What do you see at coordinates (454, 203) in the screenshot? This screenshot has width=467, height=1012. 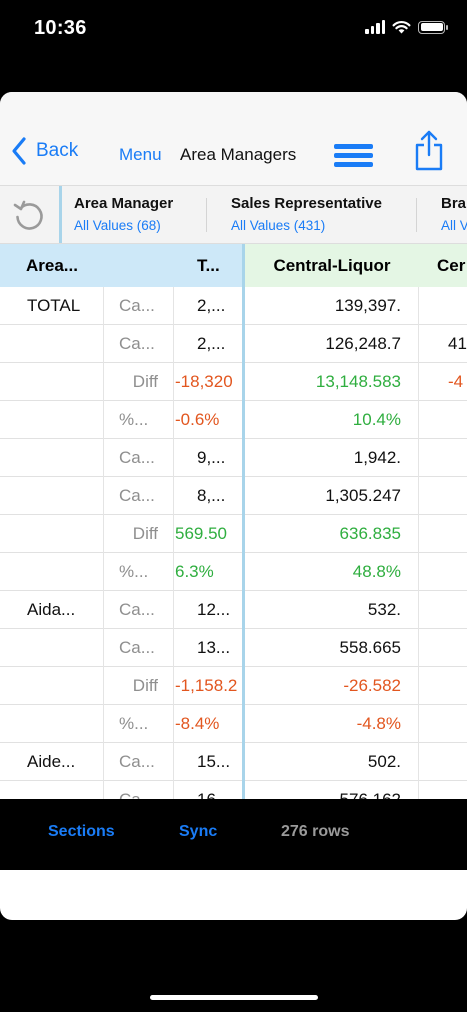 I see `filter-title: Bra` at bounding box center [454, 203].